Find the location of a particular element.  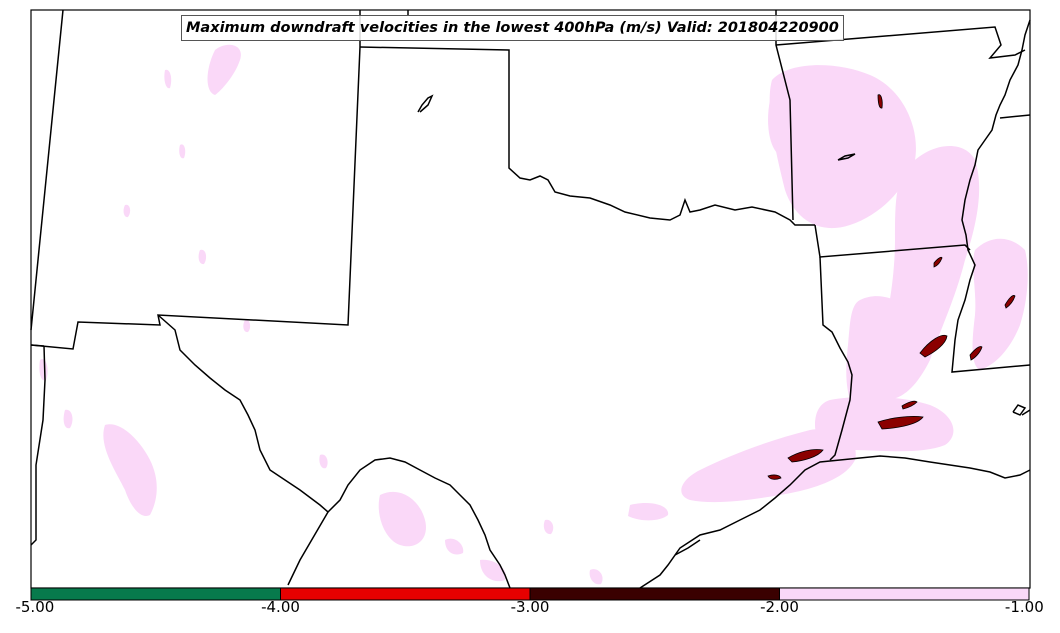

downdraft-field-strong is located at coordinates (891, 287).